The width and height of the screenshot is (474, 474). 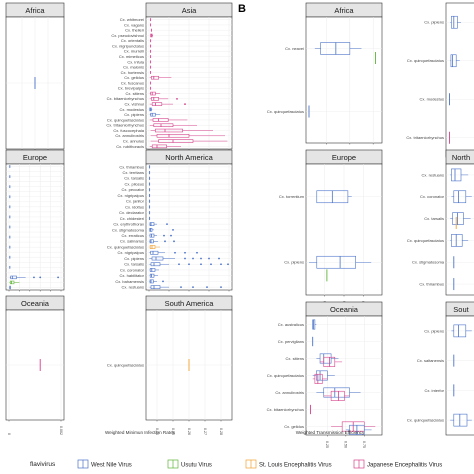 I want to click on category-label: Cx. thriambus, so click(x=131, y=166).